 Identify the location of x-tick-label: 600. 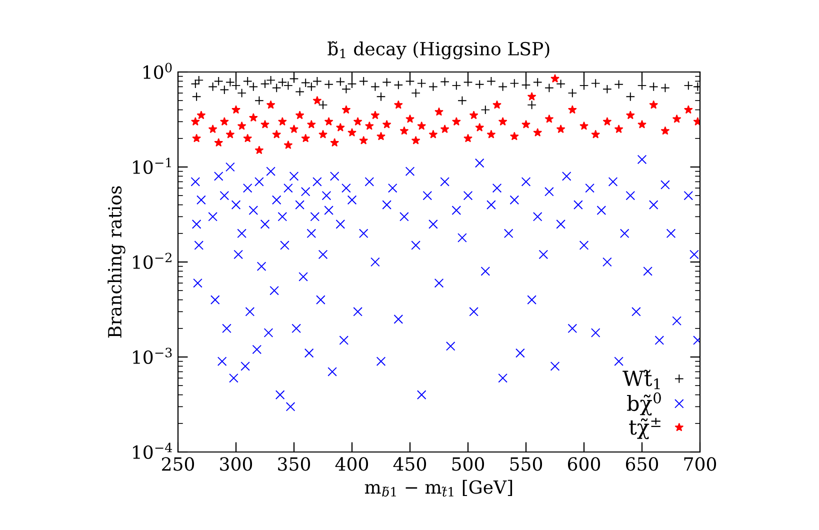
(584, 464).